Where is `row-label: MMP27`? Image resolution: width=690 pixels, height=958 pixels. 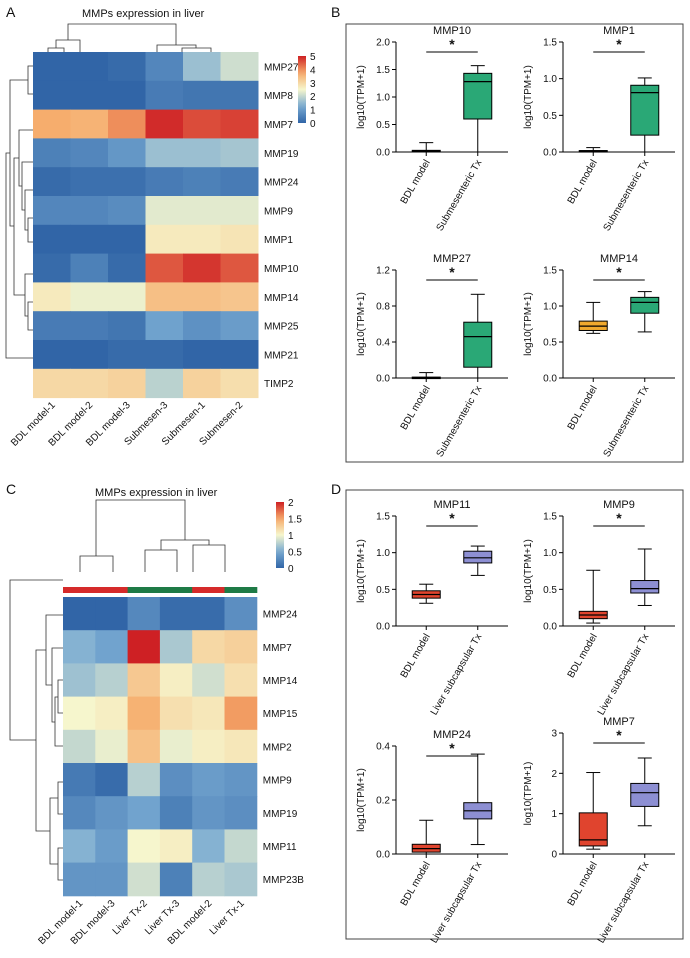
row-label: MMP27 is located at coordinates (281, 67).